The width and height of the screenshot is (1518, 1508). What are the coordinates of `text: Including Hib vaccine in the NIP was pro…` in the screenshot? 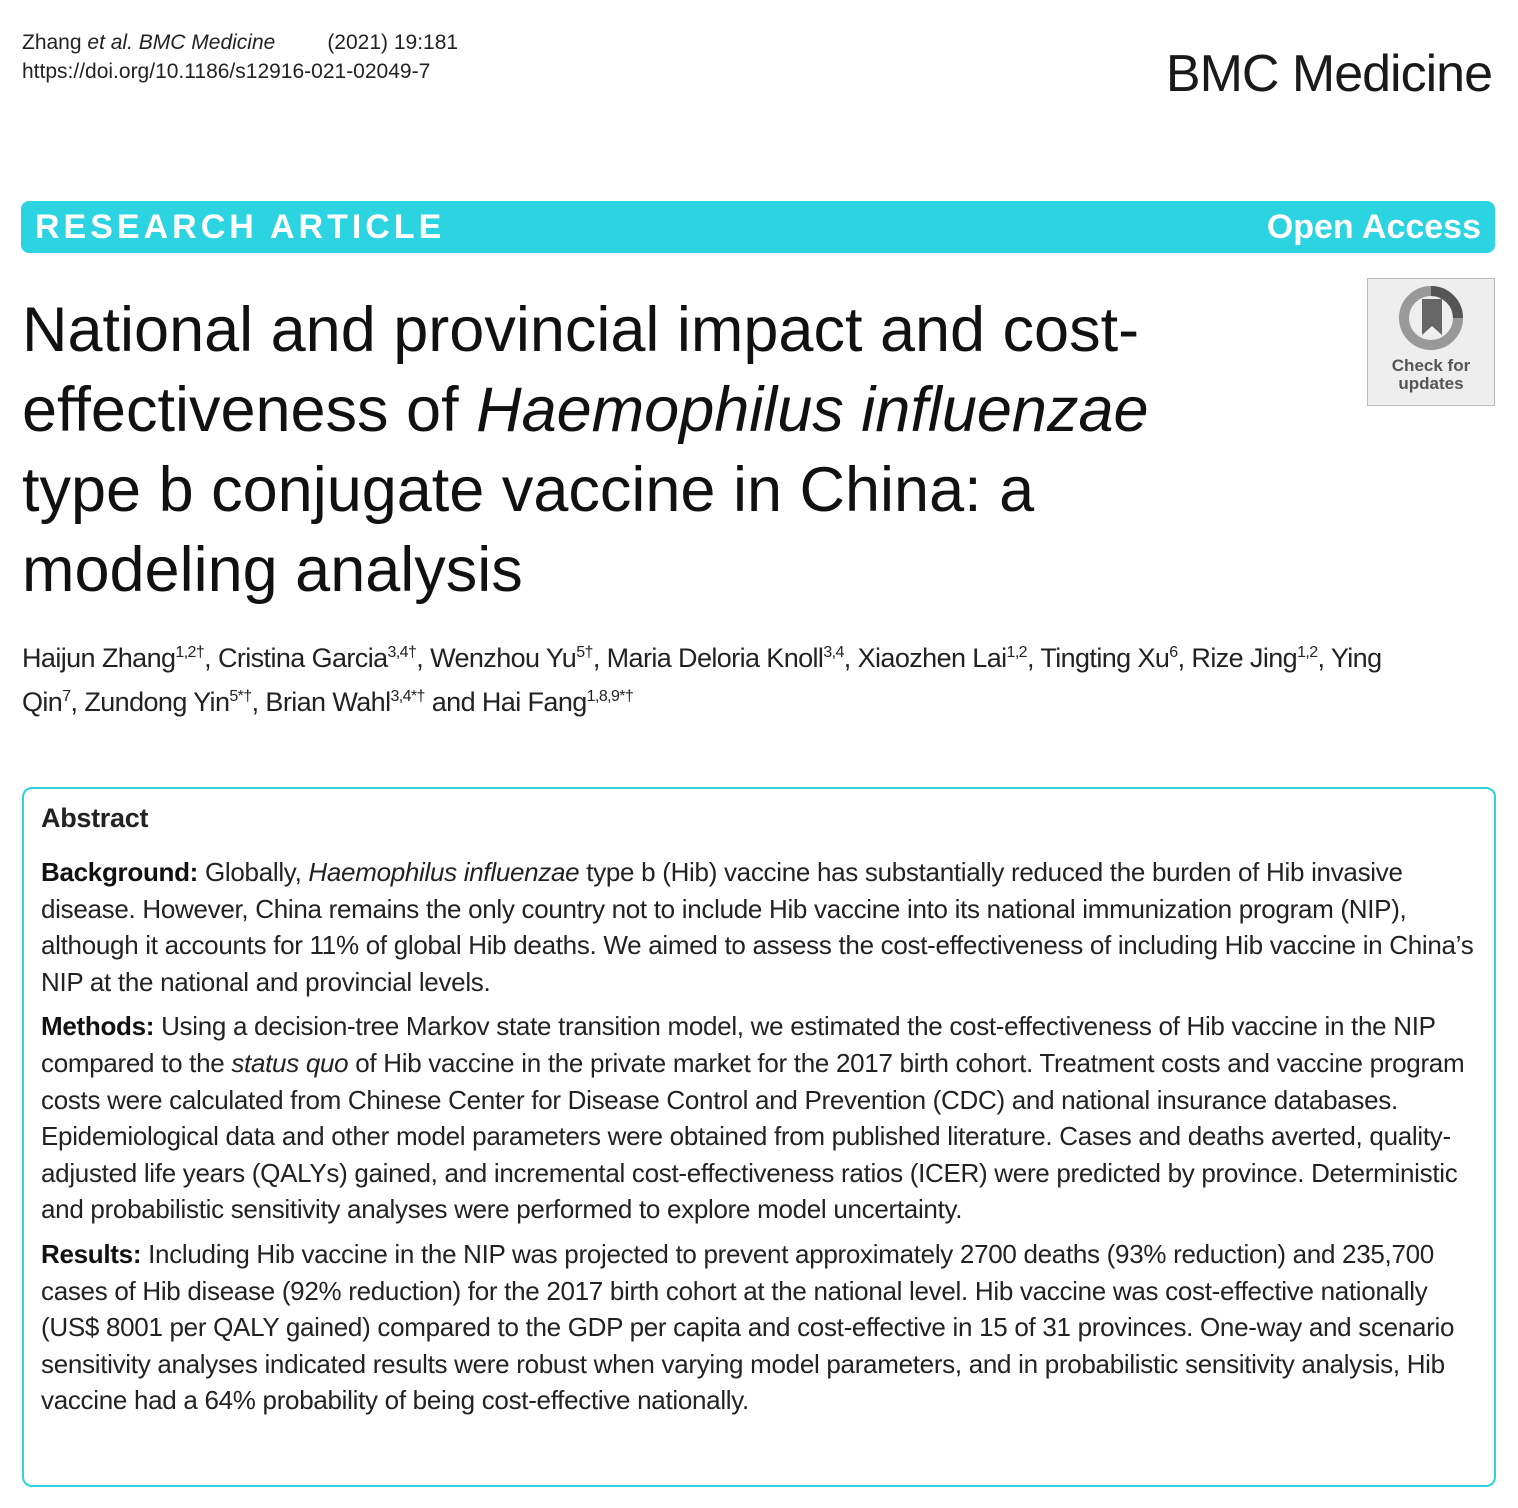 It's located at (748, 1327).